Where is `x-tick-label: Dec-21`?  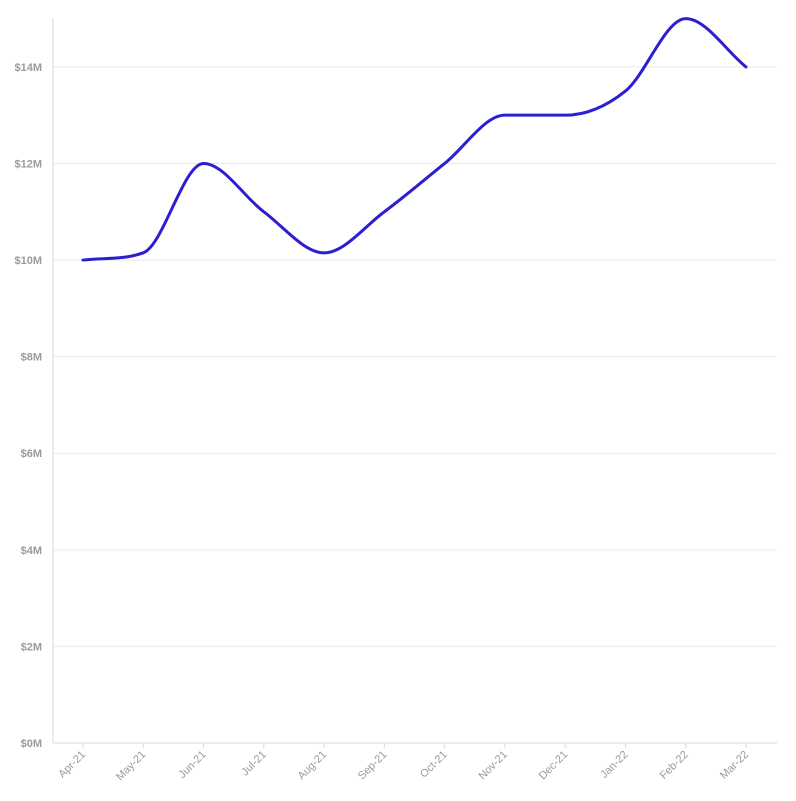 x-tick-label: Dec-21 is located at coordinates (554, 766).